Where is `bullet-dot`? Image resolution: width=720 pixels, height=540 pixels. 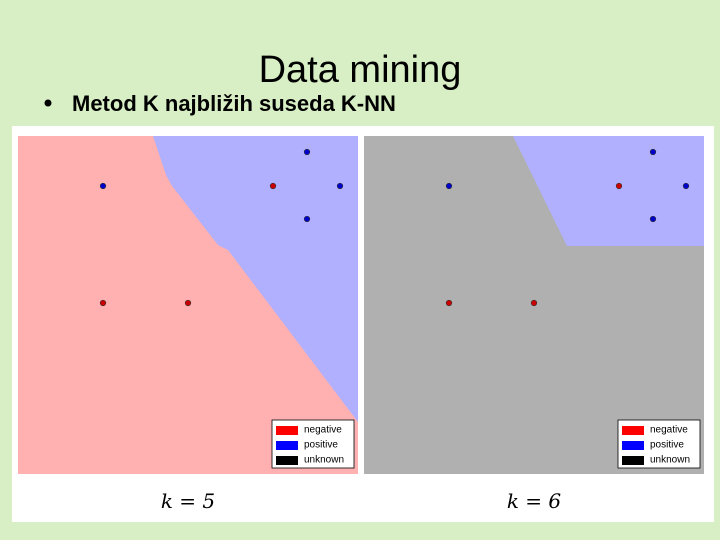 bullet-dot is located at coordinates (48, 103).